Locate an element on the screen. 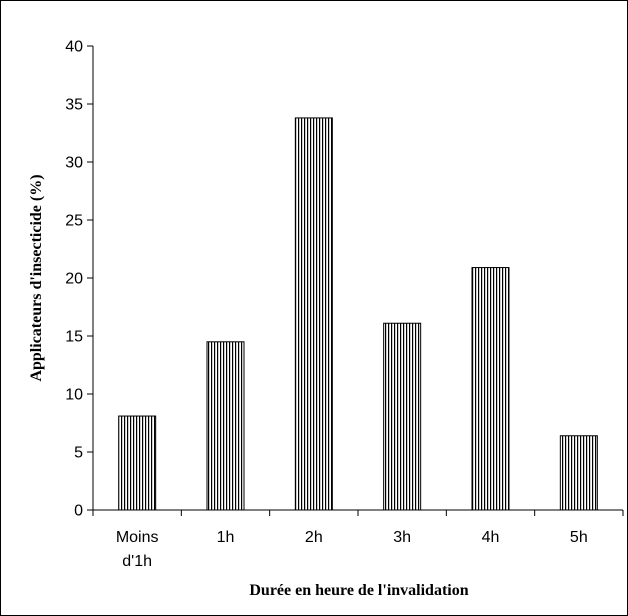  x-tick-label: 3h is located at coordinates (402, 537).